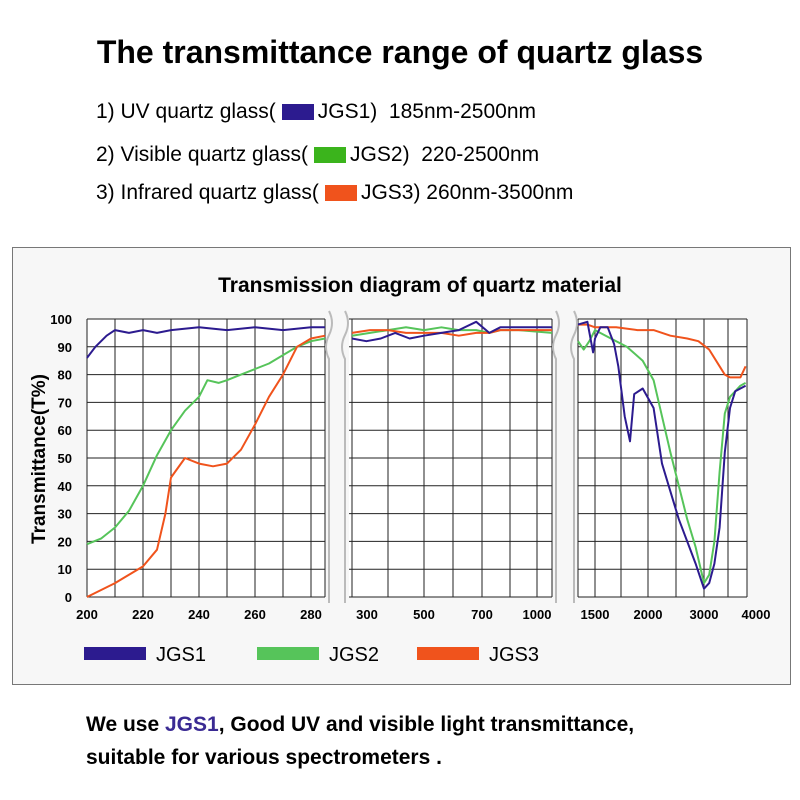 This screenshot has width=800, height=800. Describe the element at coordinates (65, 514) in the screenshot. I see `y-tick-label: 30` at that location.